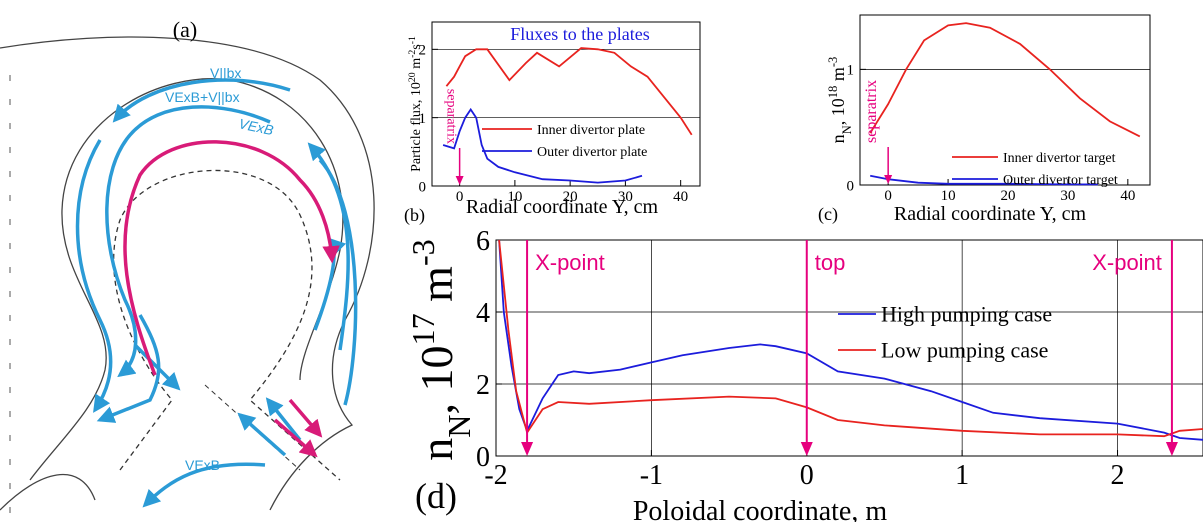 This screenshot has height=522, width=1203. Describe the element at coordinates (483, 313) in the screenshot. I see `y-tick-label: 4` at that location.